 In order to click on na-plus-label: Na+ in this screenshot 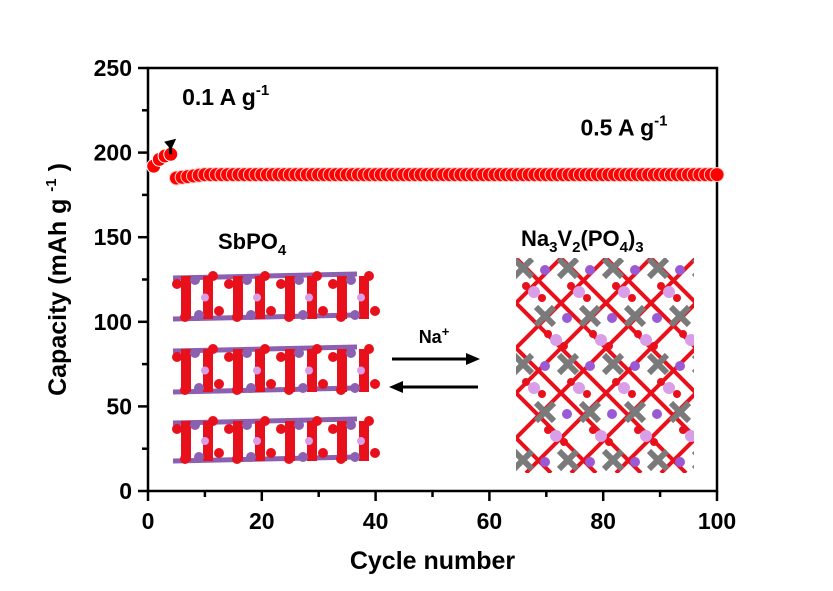, I will do `click(434, 335)`.